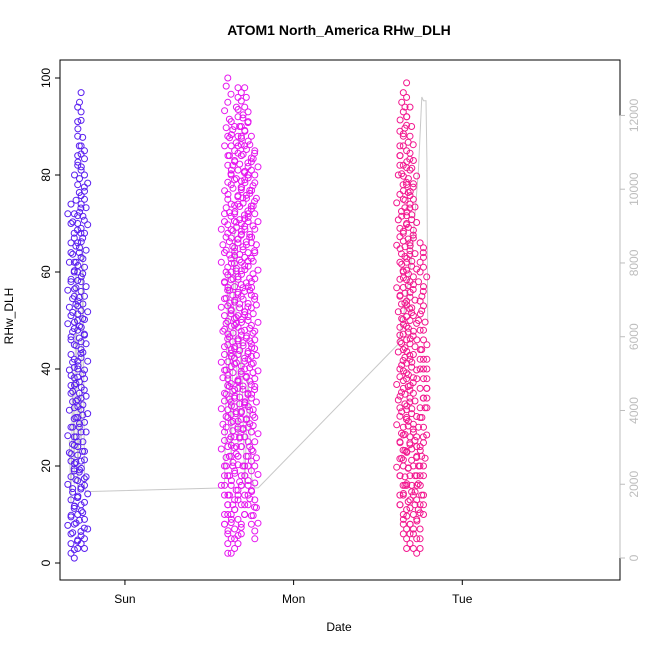 The width and height of the screenshot is (650, 650). I want to click on x-axis: Sun Mon Tue, so click(293, 592).